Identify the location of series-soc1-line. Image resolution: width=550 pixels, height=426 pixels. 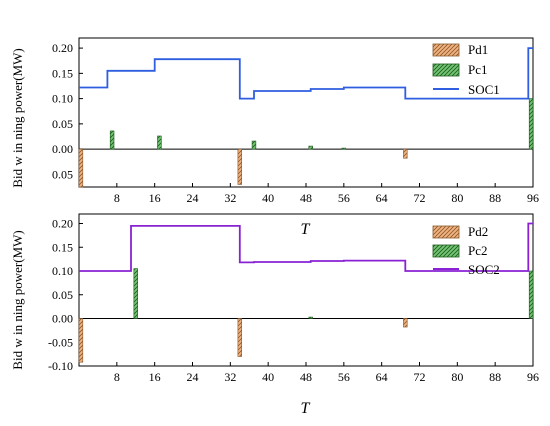
(306, 73).